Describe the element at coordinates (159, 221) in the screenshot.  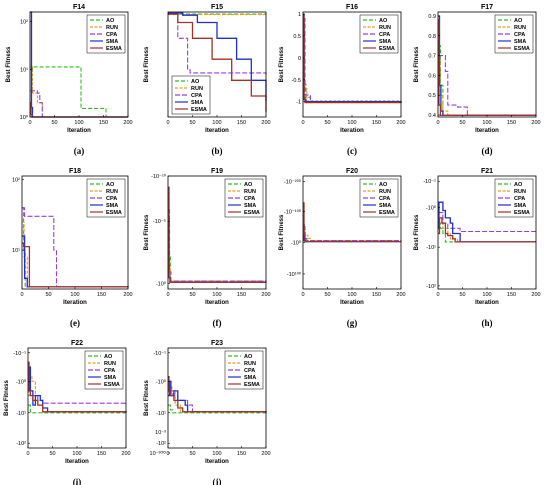
I see `y-tick-label: -10⁻⁵` at that location.